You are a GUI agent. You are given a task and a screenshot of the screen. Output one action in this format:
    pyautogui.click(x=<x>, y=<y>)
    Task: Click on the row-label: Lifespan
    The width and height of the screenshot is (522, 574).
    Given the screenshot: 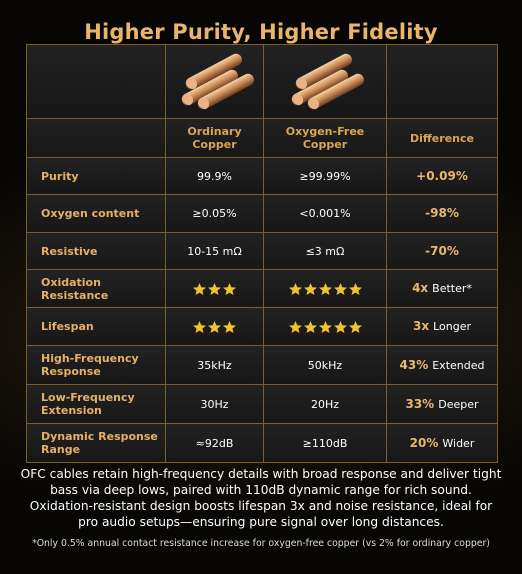 What is the action you would take?
    pyautogui.click(x=96, y=326)
    